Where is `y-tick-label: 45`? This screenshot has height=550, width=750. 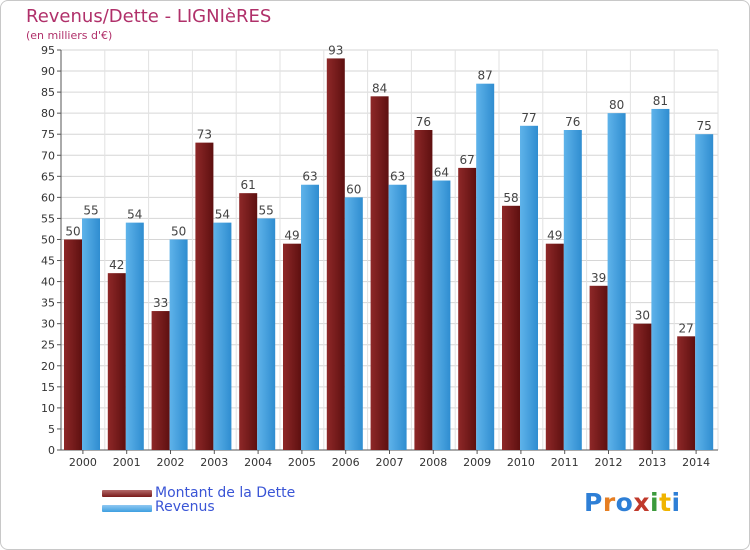
y-tick-label: 45 is located at coordinates (48, 261).